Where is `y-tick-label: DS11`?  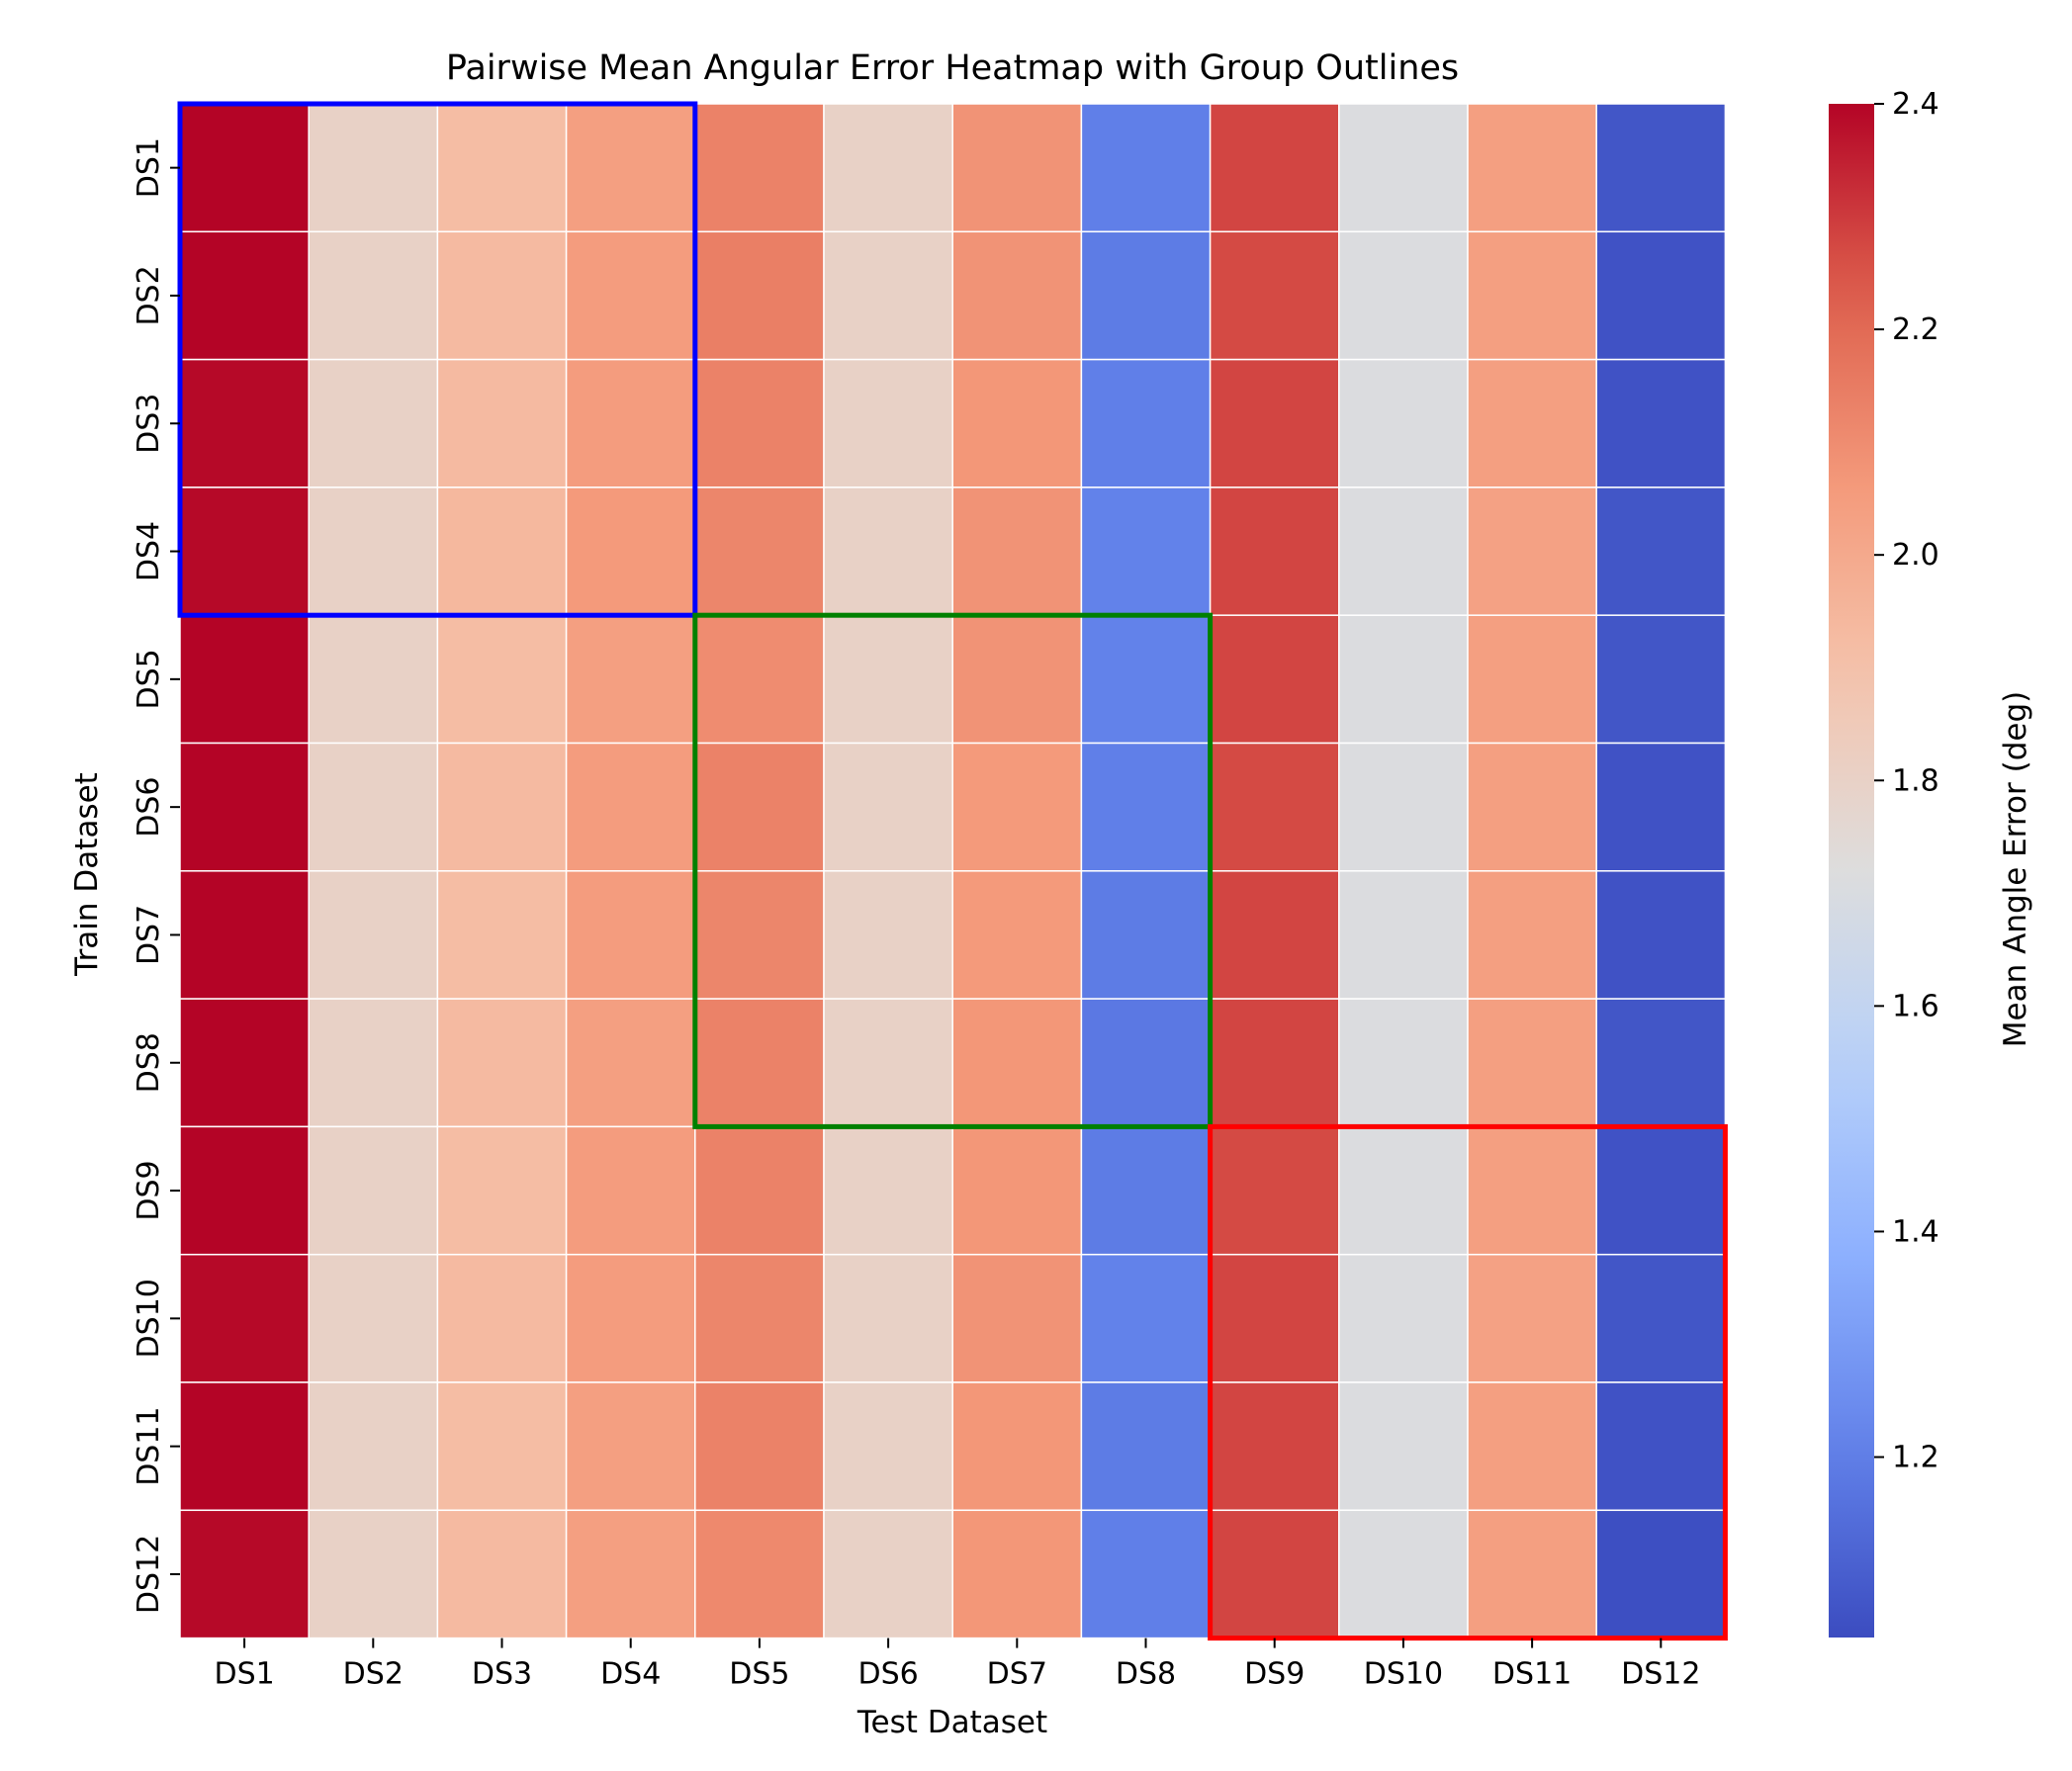 y-tick-label: DS11 is located at coordinates (149, 1445).